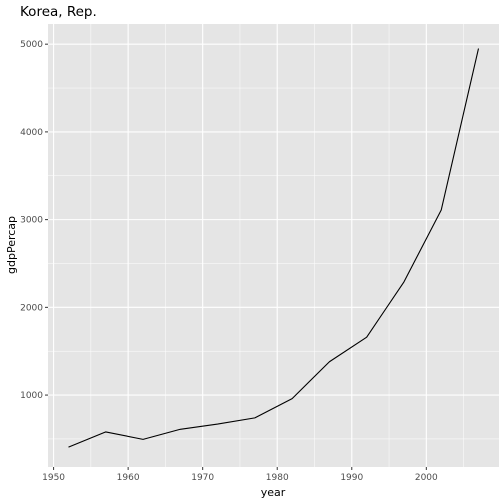 The image size is (504, 504). What do you see at coordinates (128, 478) in the screenshot?
I see `x-tick-label: 1960` at bounding box center [128, 478].